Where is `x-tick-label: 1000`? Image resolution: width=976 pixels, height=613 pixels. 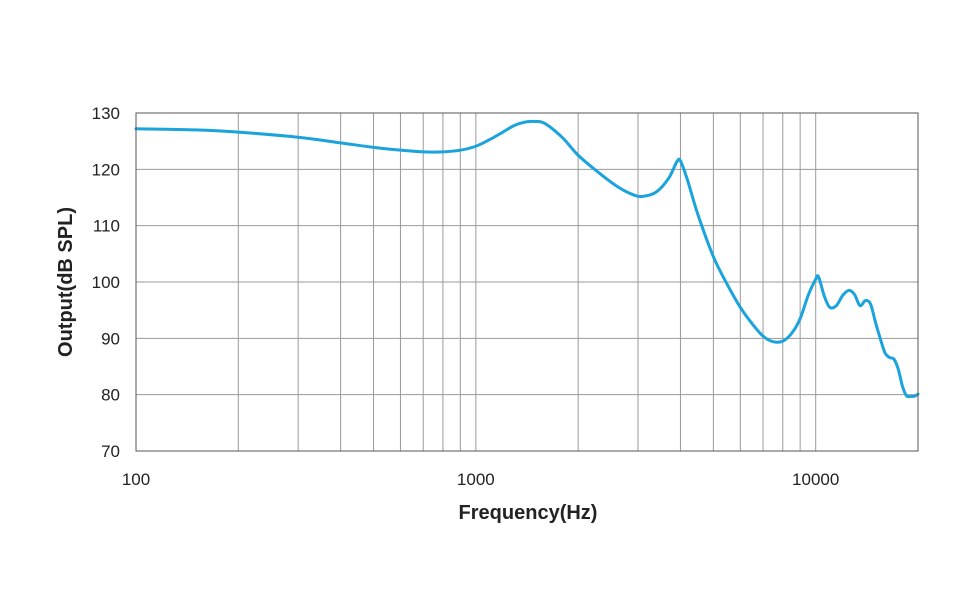
x-tick-label: 1000 is located at coordinates (476, 479).